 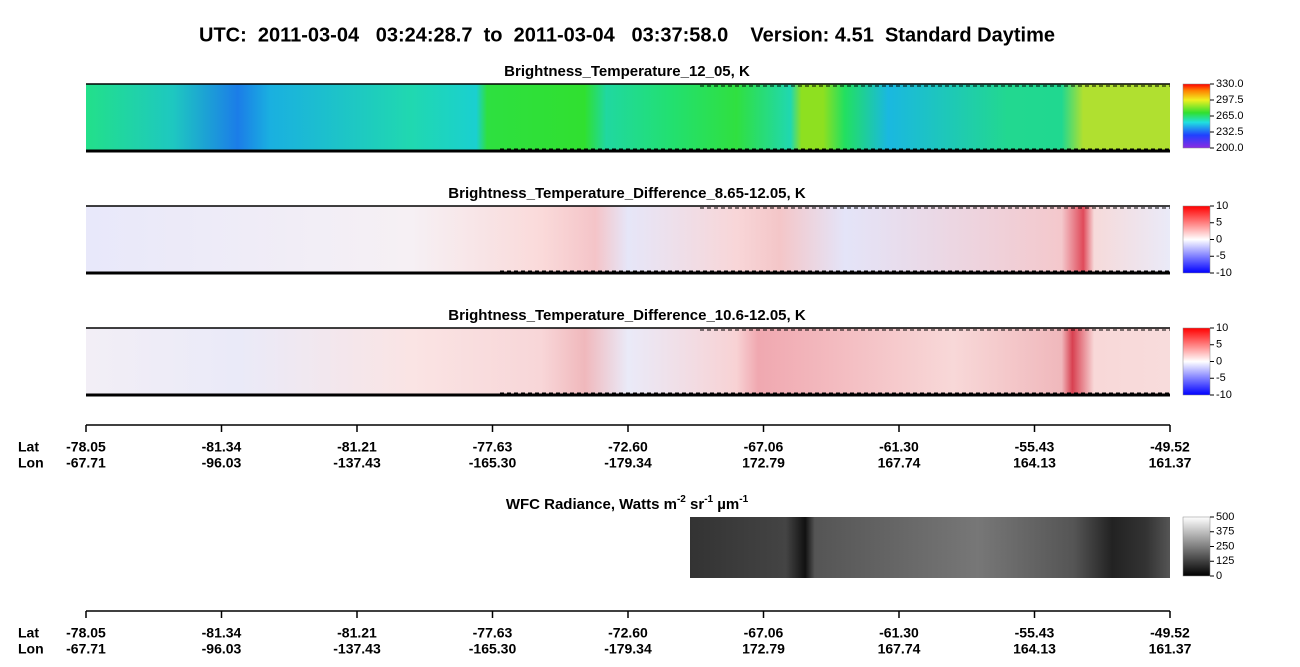 I want to click on title-part: µm, so click(x=726, y=504).